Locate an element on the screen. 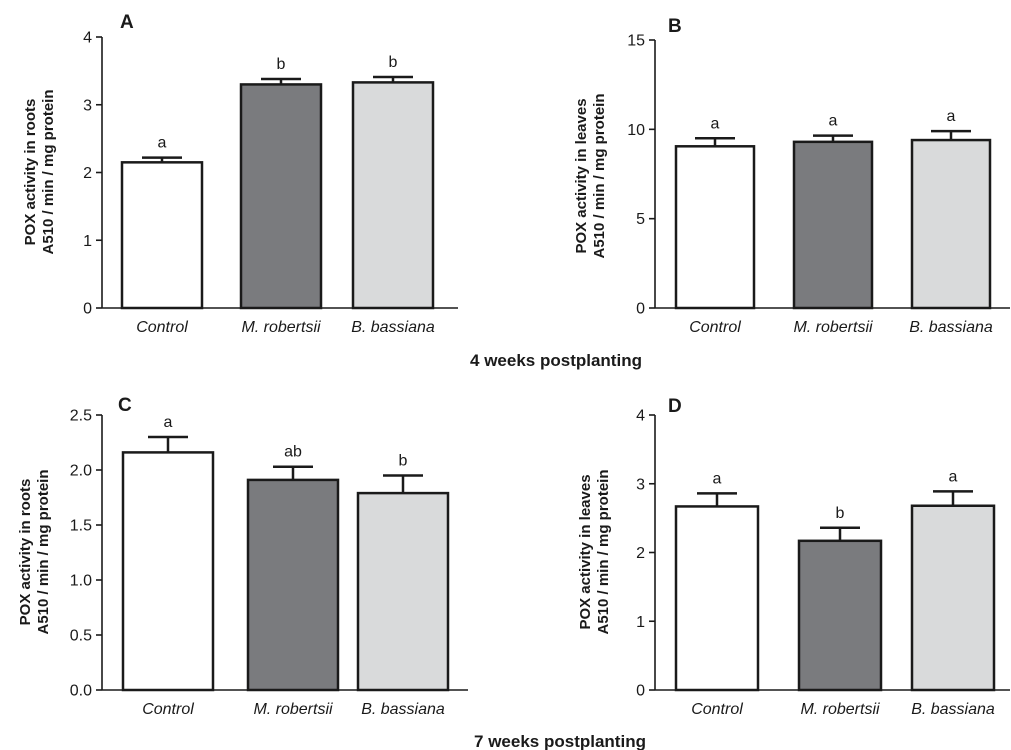 The image size is (1011, 750). panel-d-significance-label: b is located at coordinates (840, 513).